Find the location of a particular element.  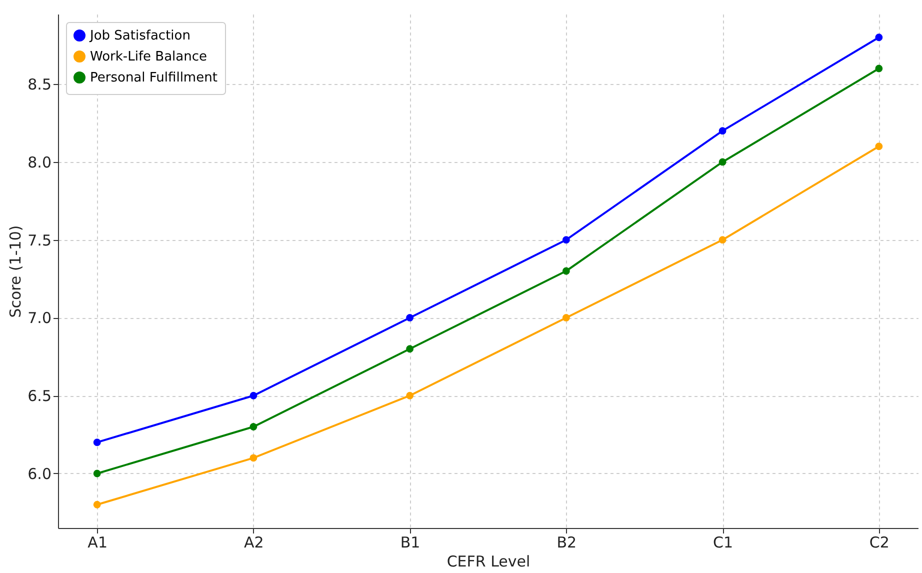

y-tick-label: 6.5 is located at coordinates (40, 396).